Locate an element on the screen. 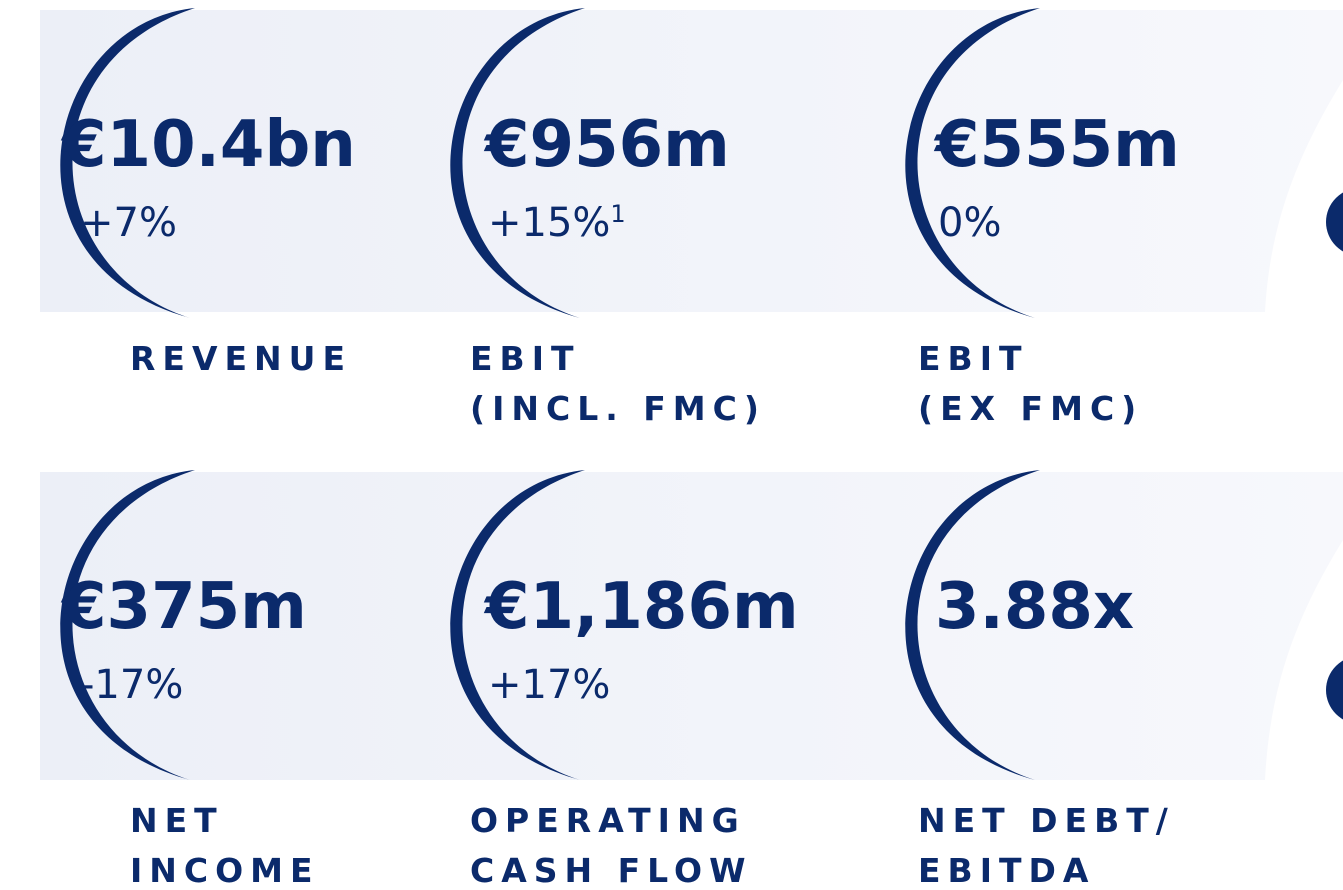 This screenshot has width=1343, height=890. kpi-change: -17% is located at coordinates (131, 685).